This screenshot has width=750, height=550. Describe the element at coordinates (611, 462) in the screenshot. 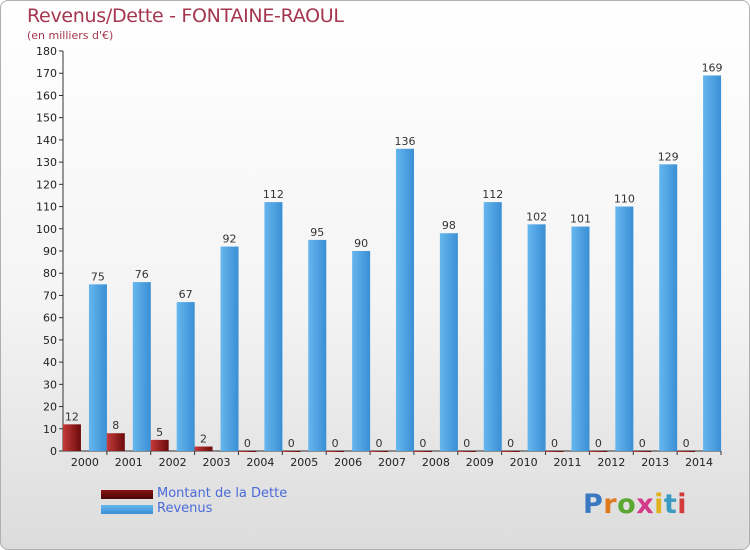

I see `x-tick-label: 2012` at that location.